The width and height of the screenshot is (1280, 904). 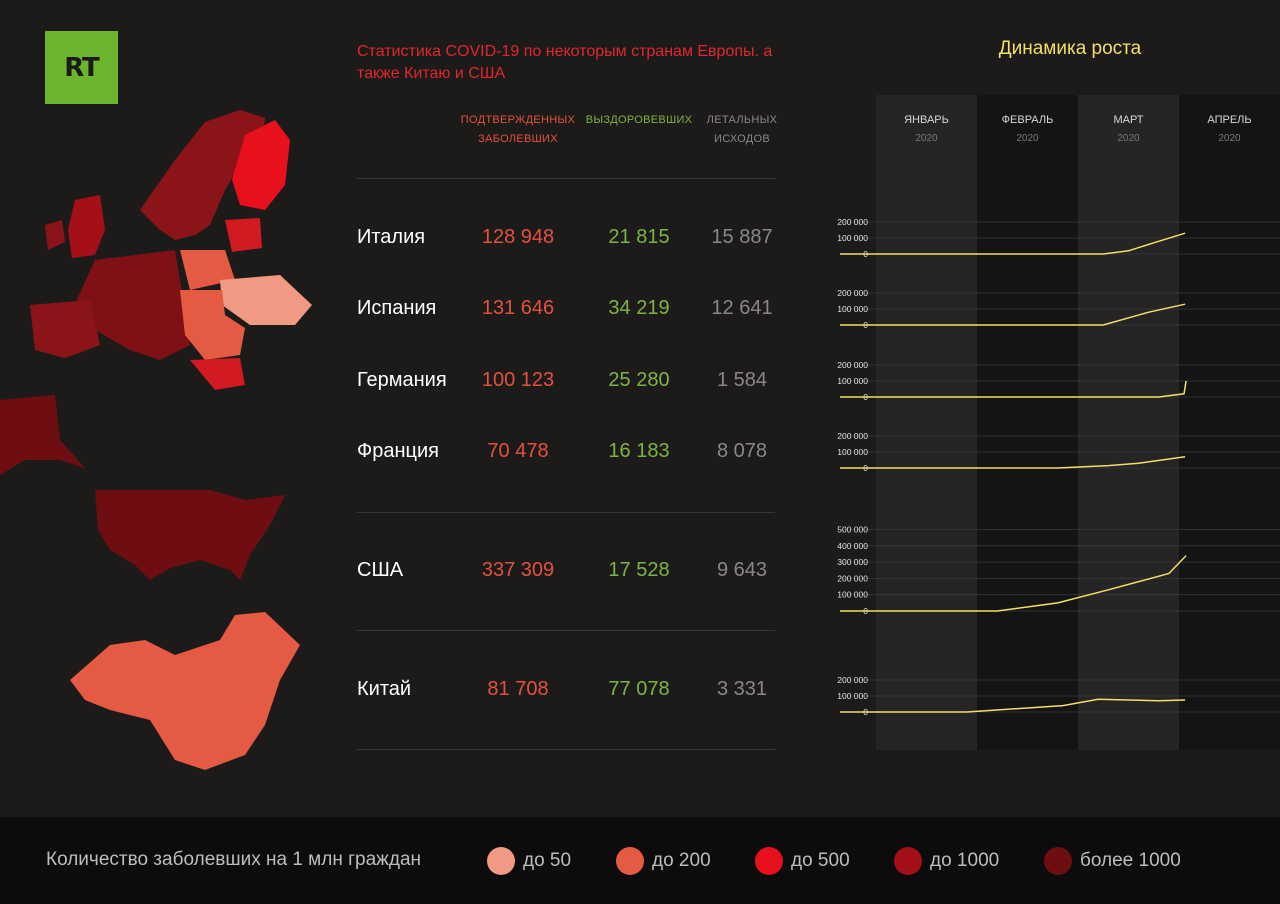 What do you see at coordinates (820, 860) in the screenshot?
I see `legend-label: до 500` at bounding box center [820, 860].